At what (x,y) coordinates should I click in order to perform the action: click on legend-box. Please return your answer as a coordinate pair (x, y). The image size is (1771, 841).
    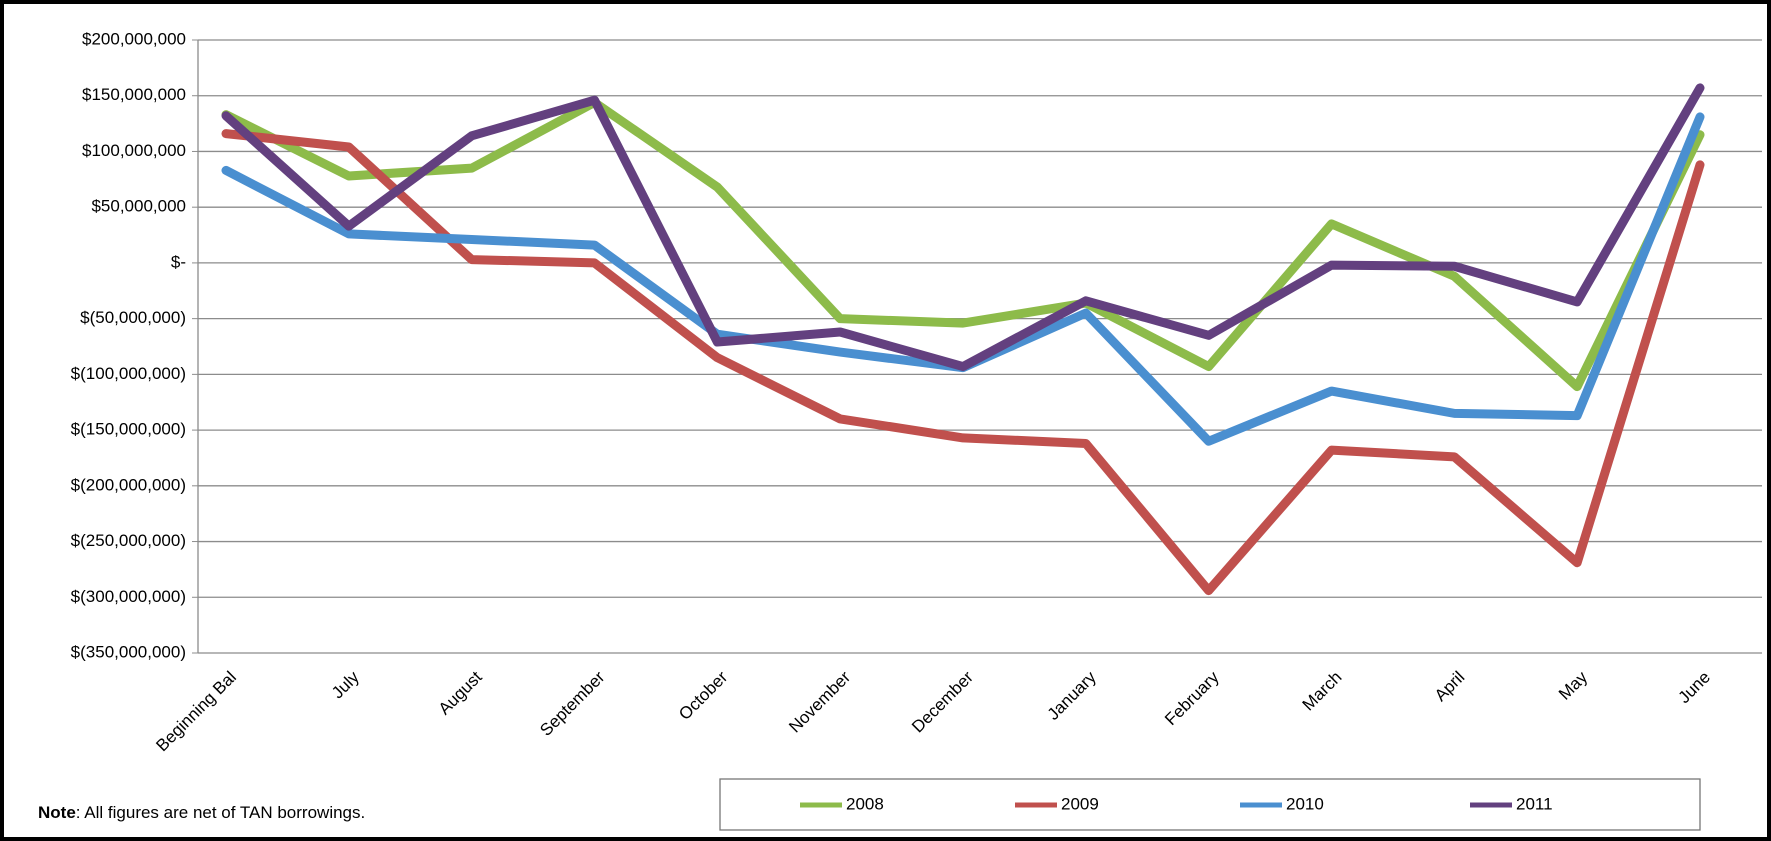
    Looking at the image, I should click on (1210, 804).